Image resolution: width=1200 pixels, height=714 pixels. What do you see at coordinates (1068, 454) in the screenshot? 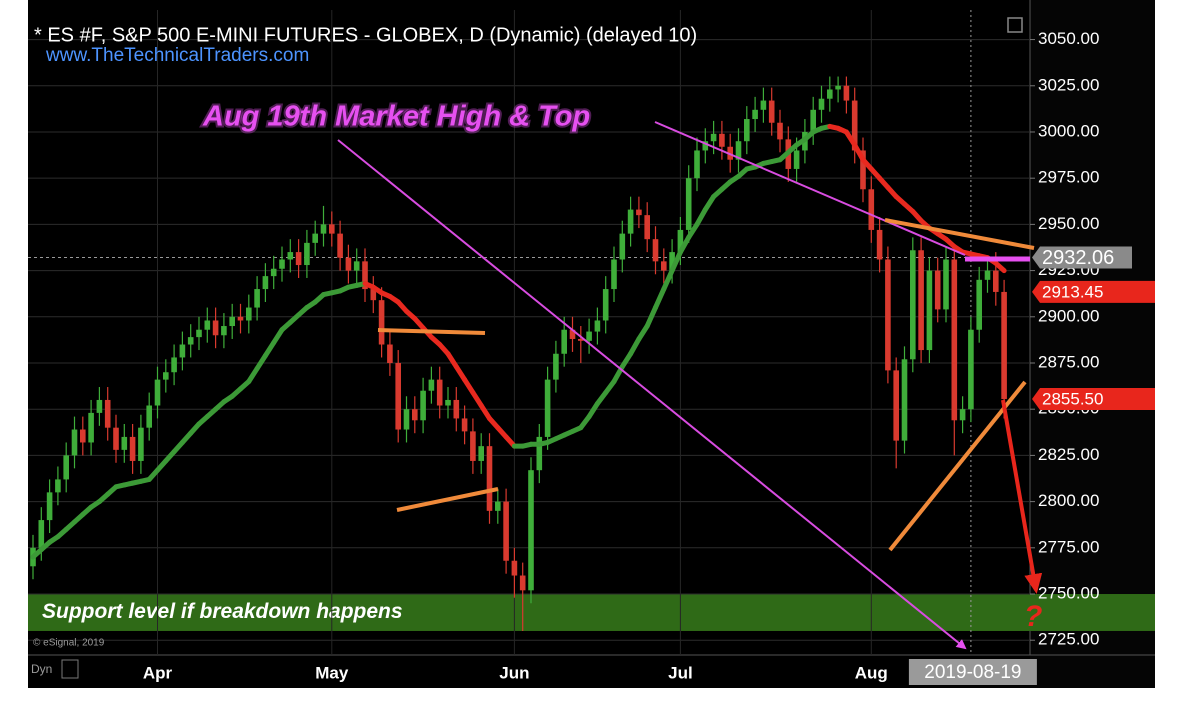
I see `y-tick-label: 2825.00` at bounding box center [1068, 454].